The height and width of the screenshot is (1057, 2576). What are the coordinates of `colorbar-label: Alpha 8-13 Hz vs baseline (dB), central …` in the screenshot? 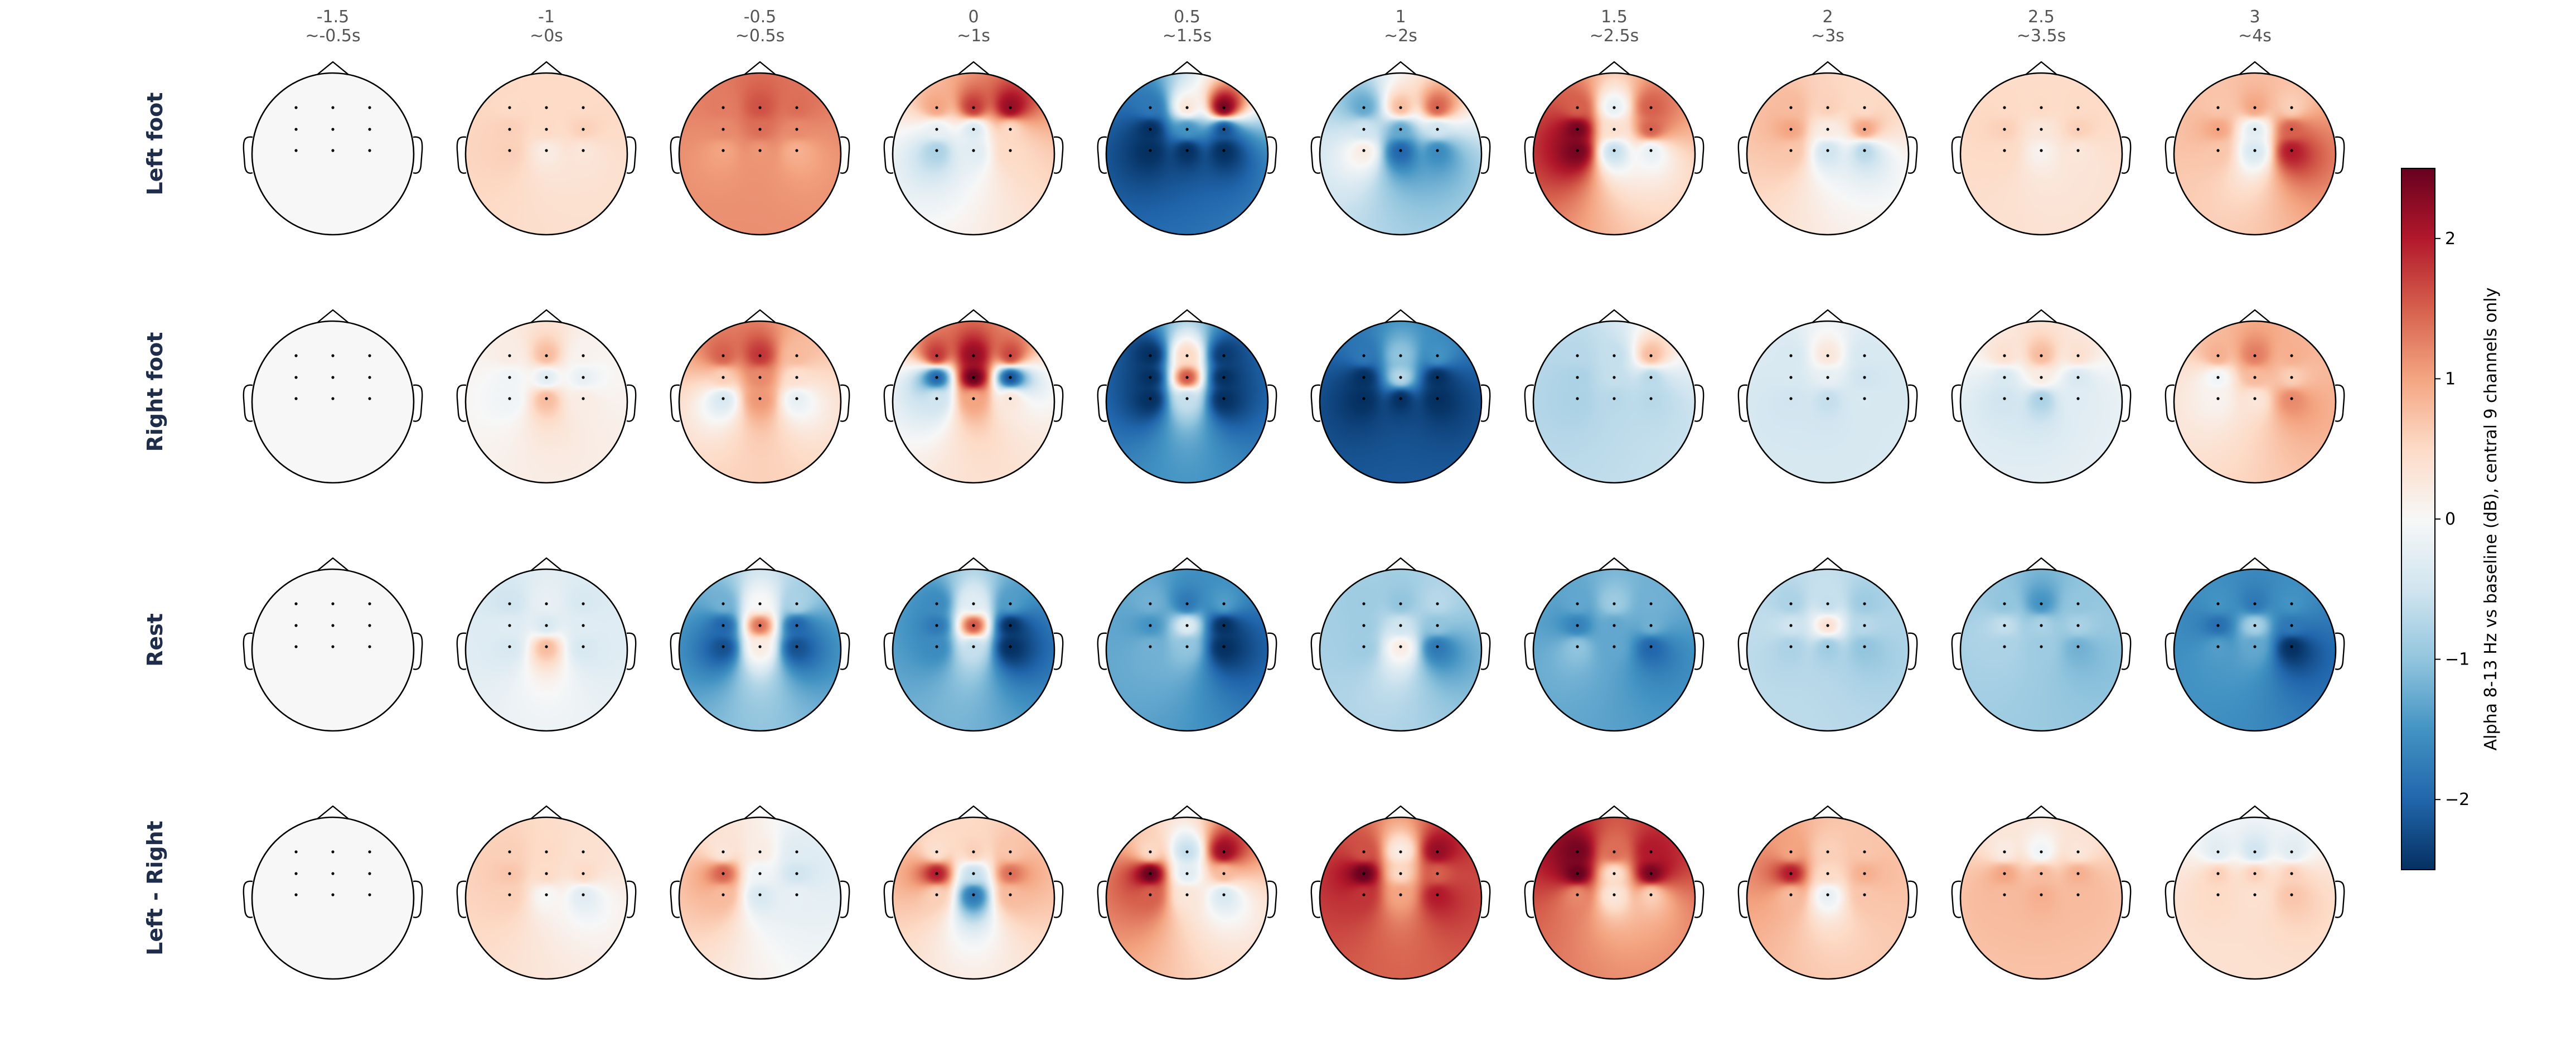 It's located at (2491, 519).